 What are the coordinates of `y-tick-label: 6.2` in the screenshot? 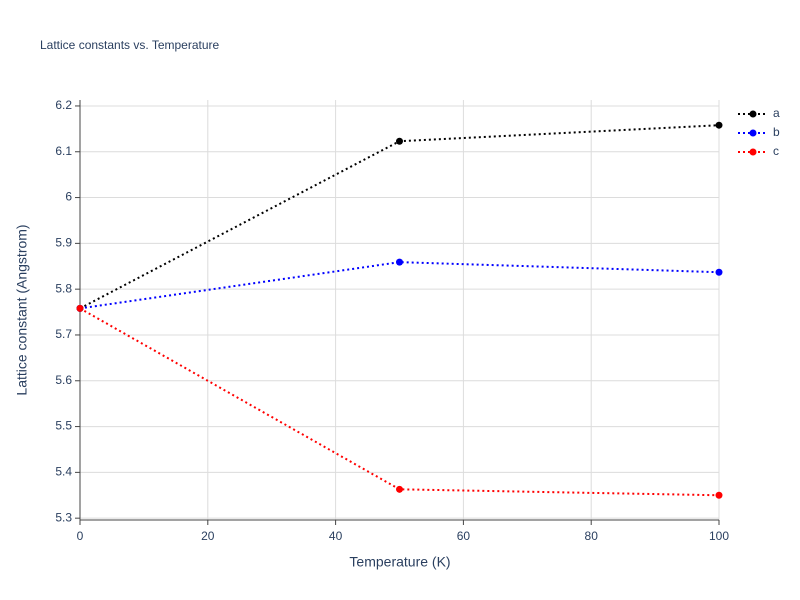 It's located at (63, 105).